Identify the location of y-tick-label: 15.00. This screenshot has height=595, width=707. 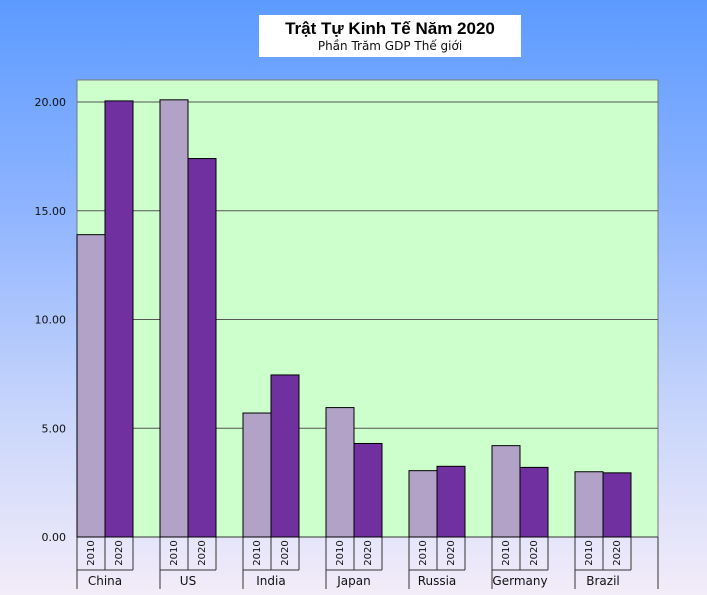
(51, 211).